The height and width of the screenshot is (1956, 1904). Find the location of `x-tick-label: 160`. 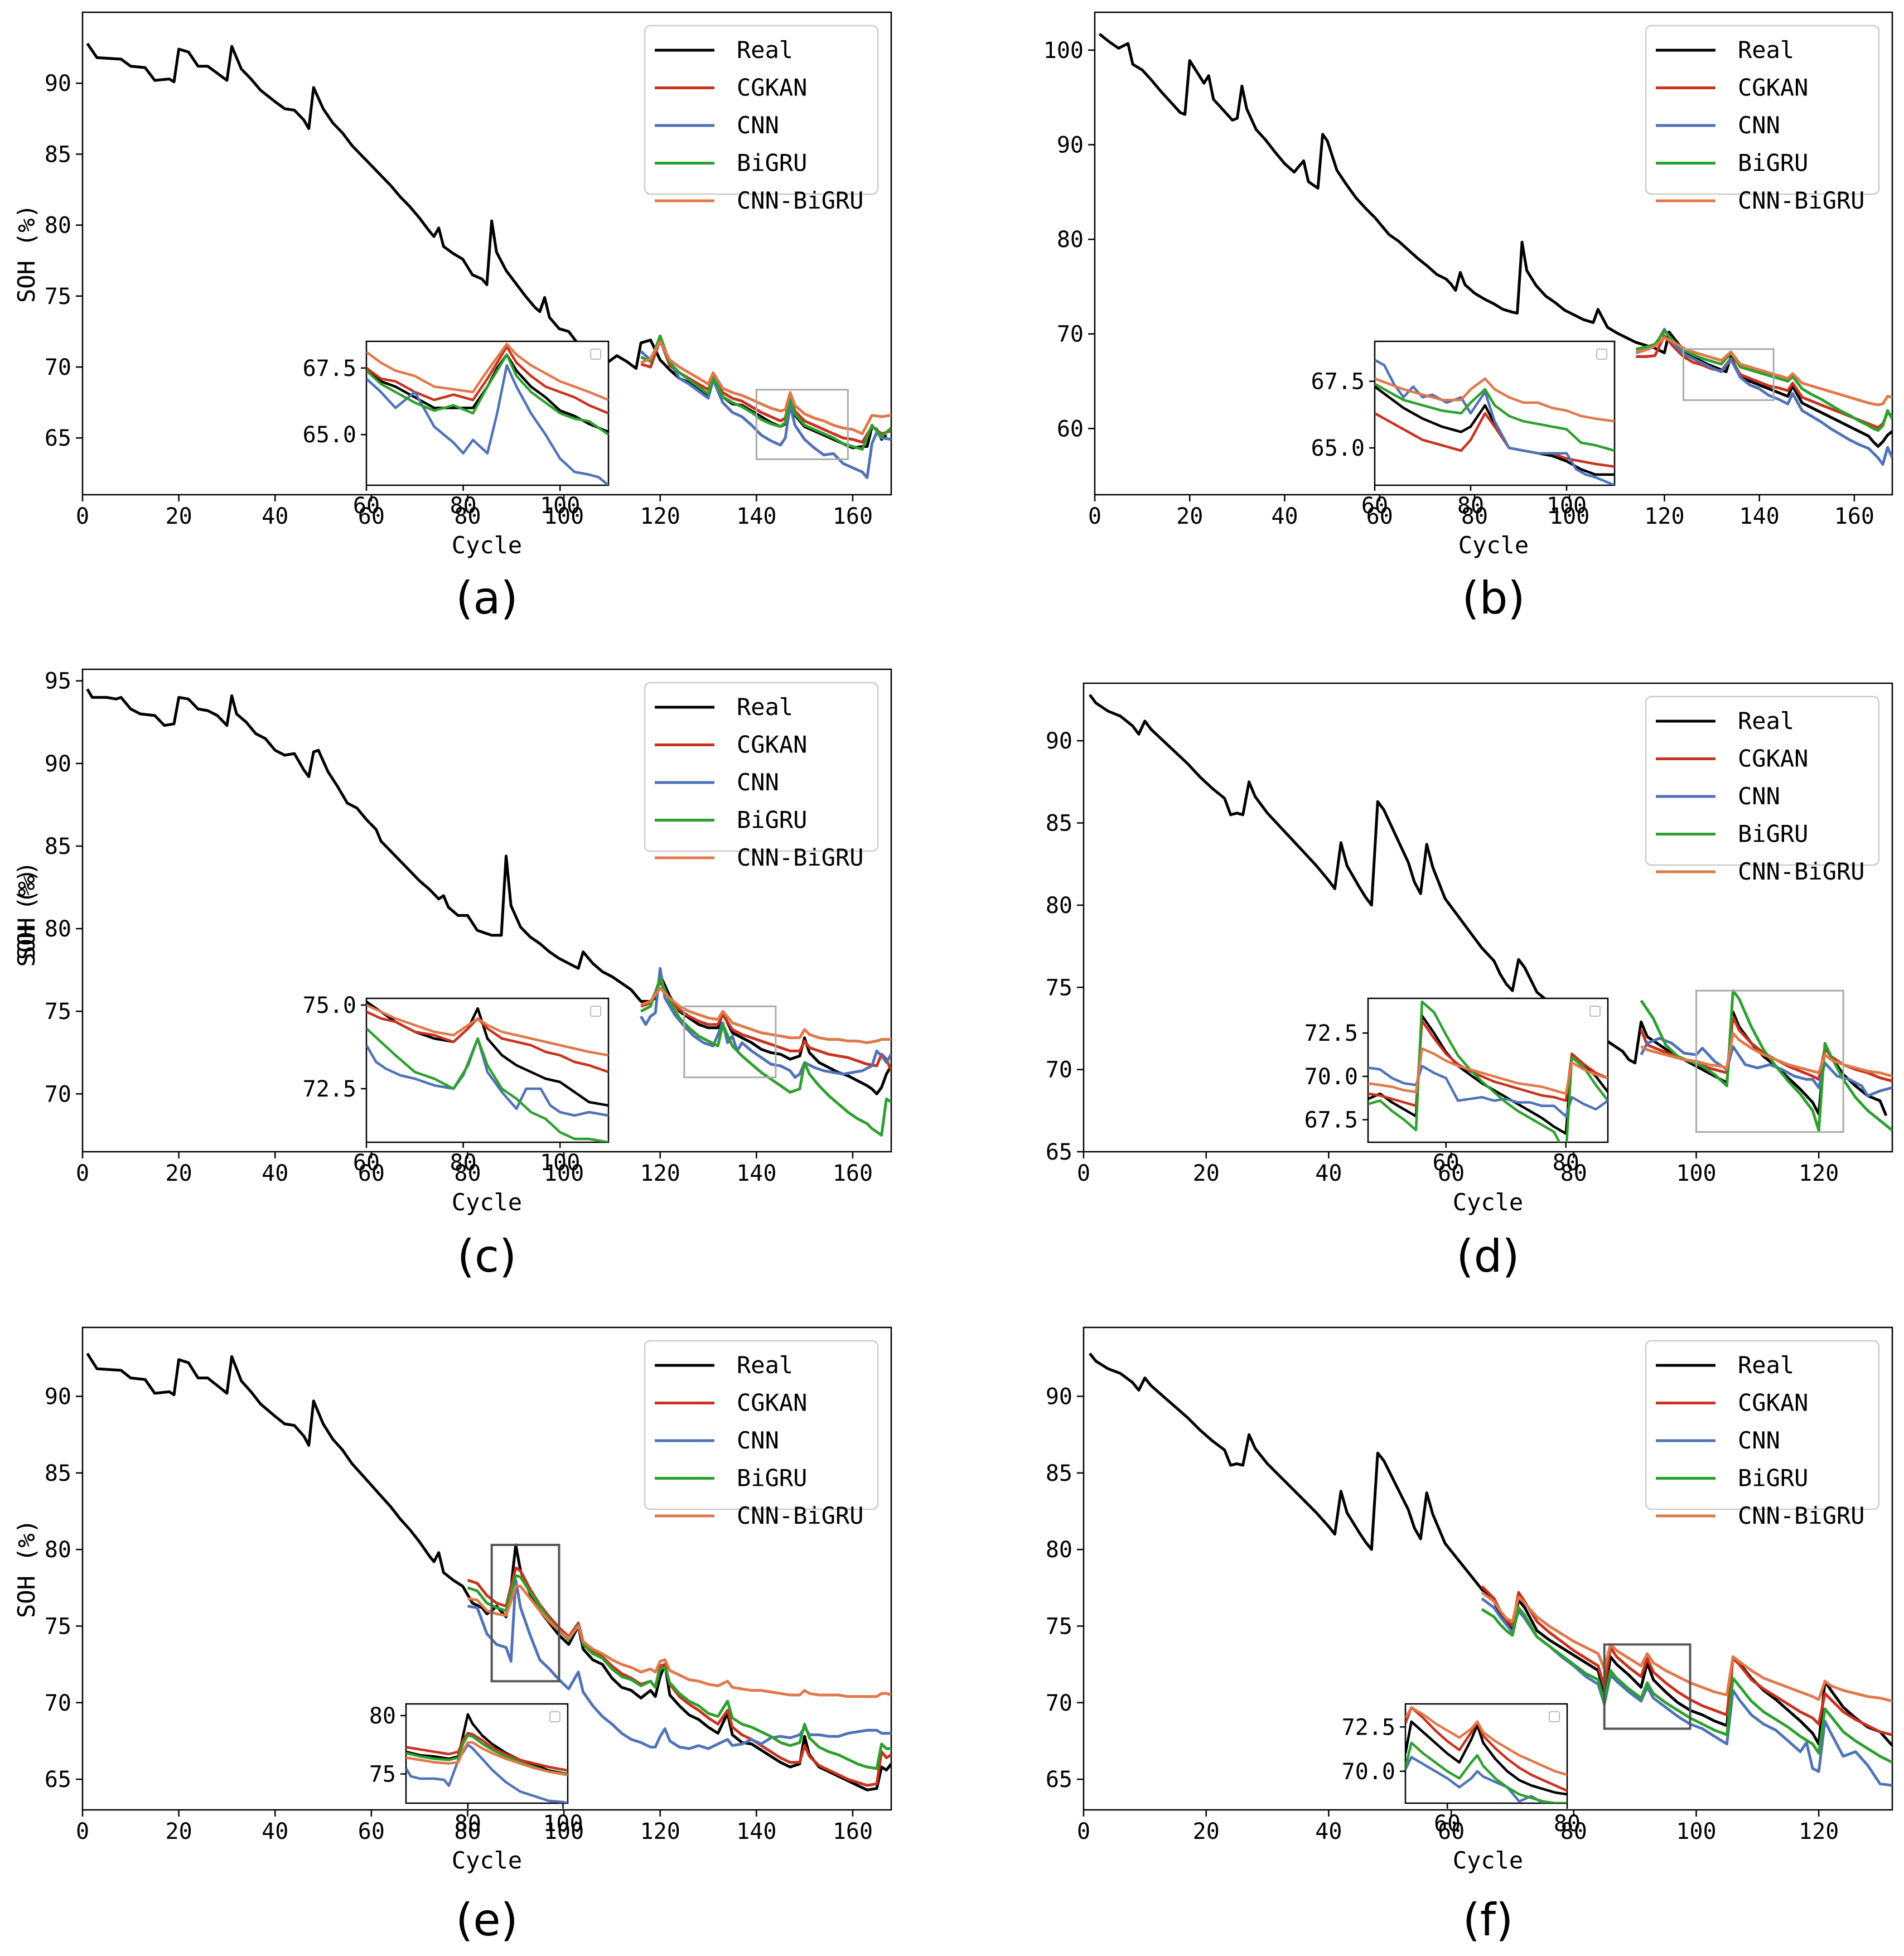

x-tick-label: 160 is located at coordinates (853, 1173).